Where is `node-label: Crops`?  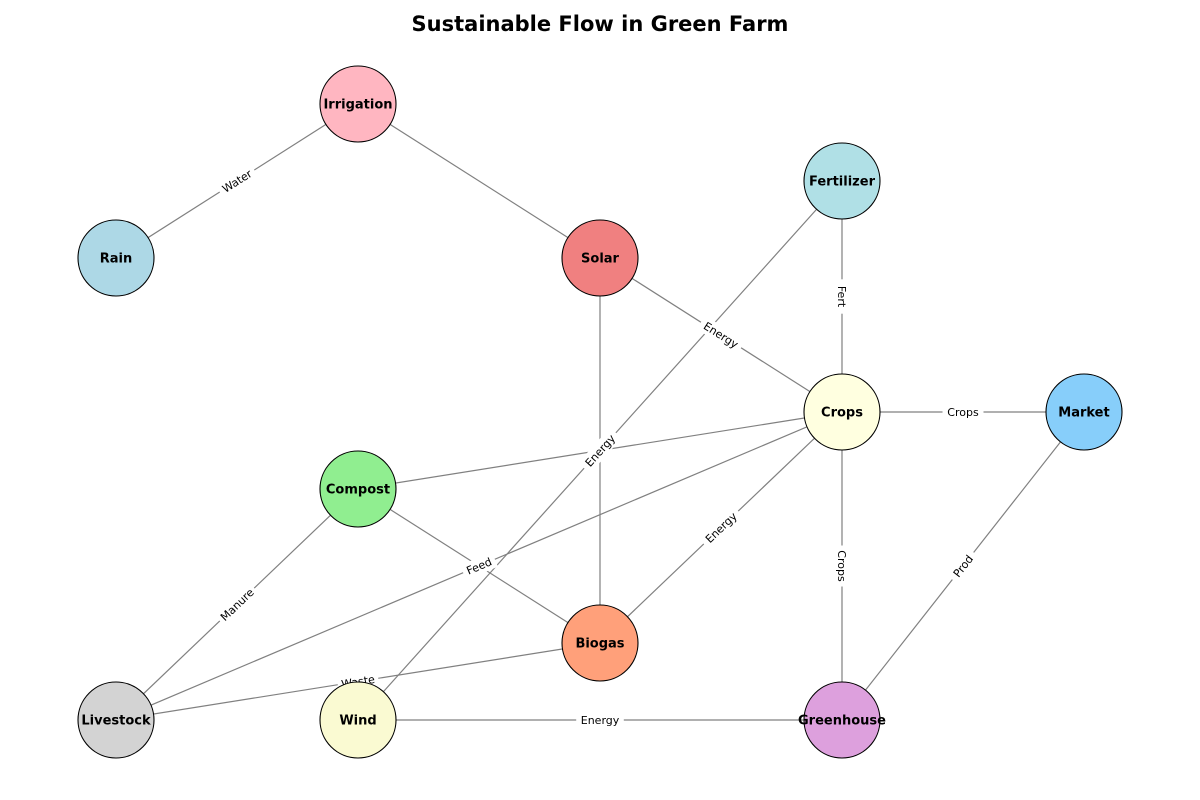
node-label: Crops is located at coordinates (842, 413).